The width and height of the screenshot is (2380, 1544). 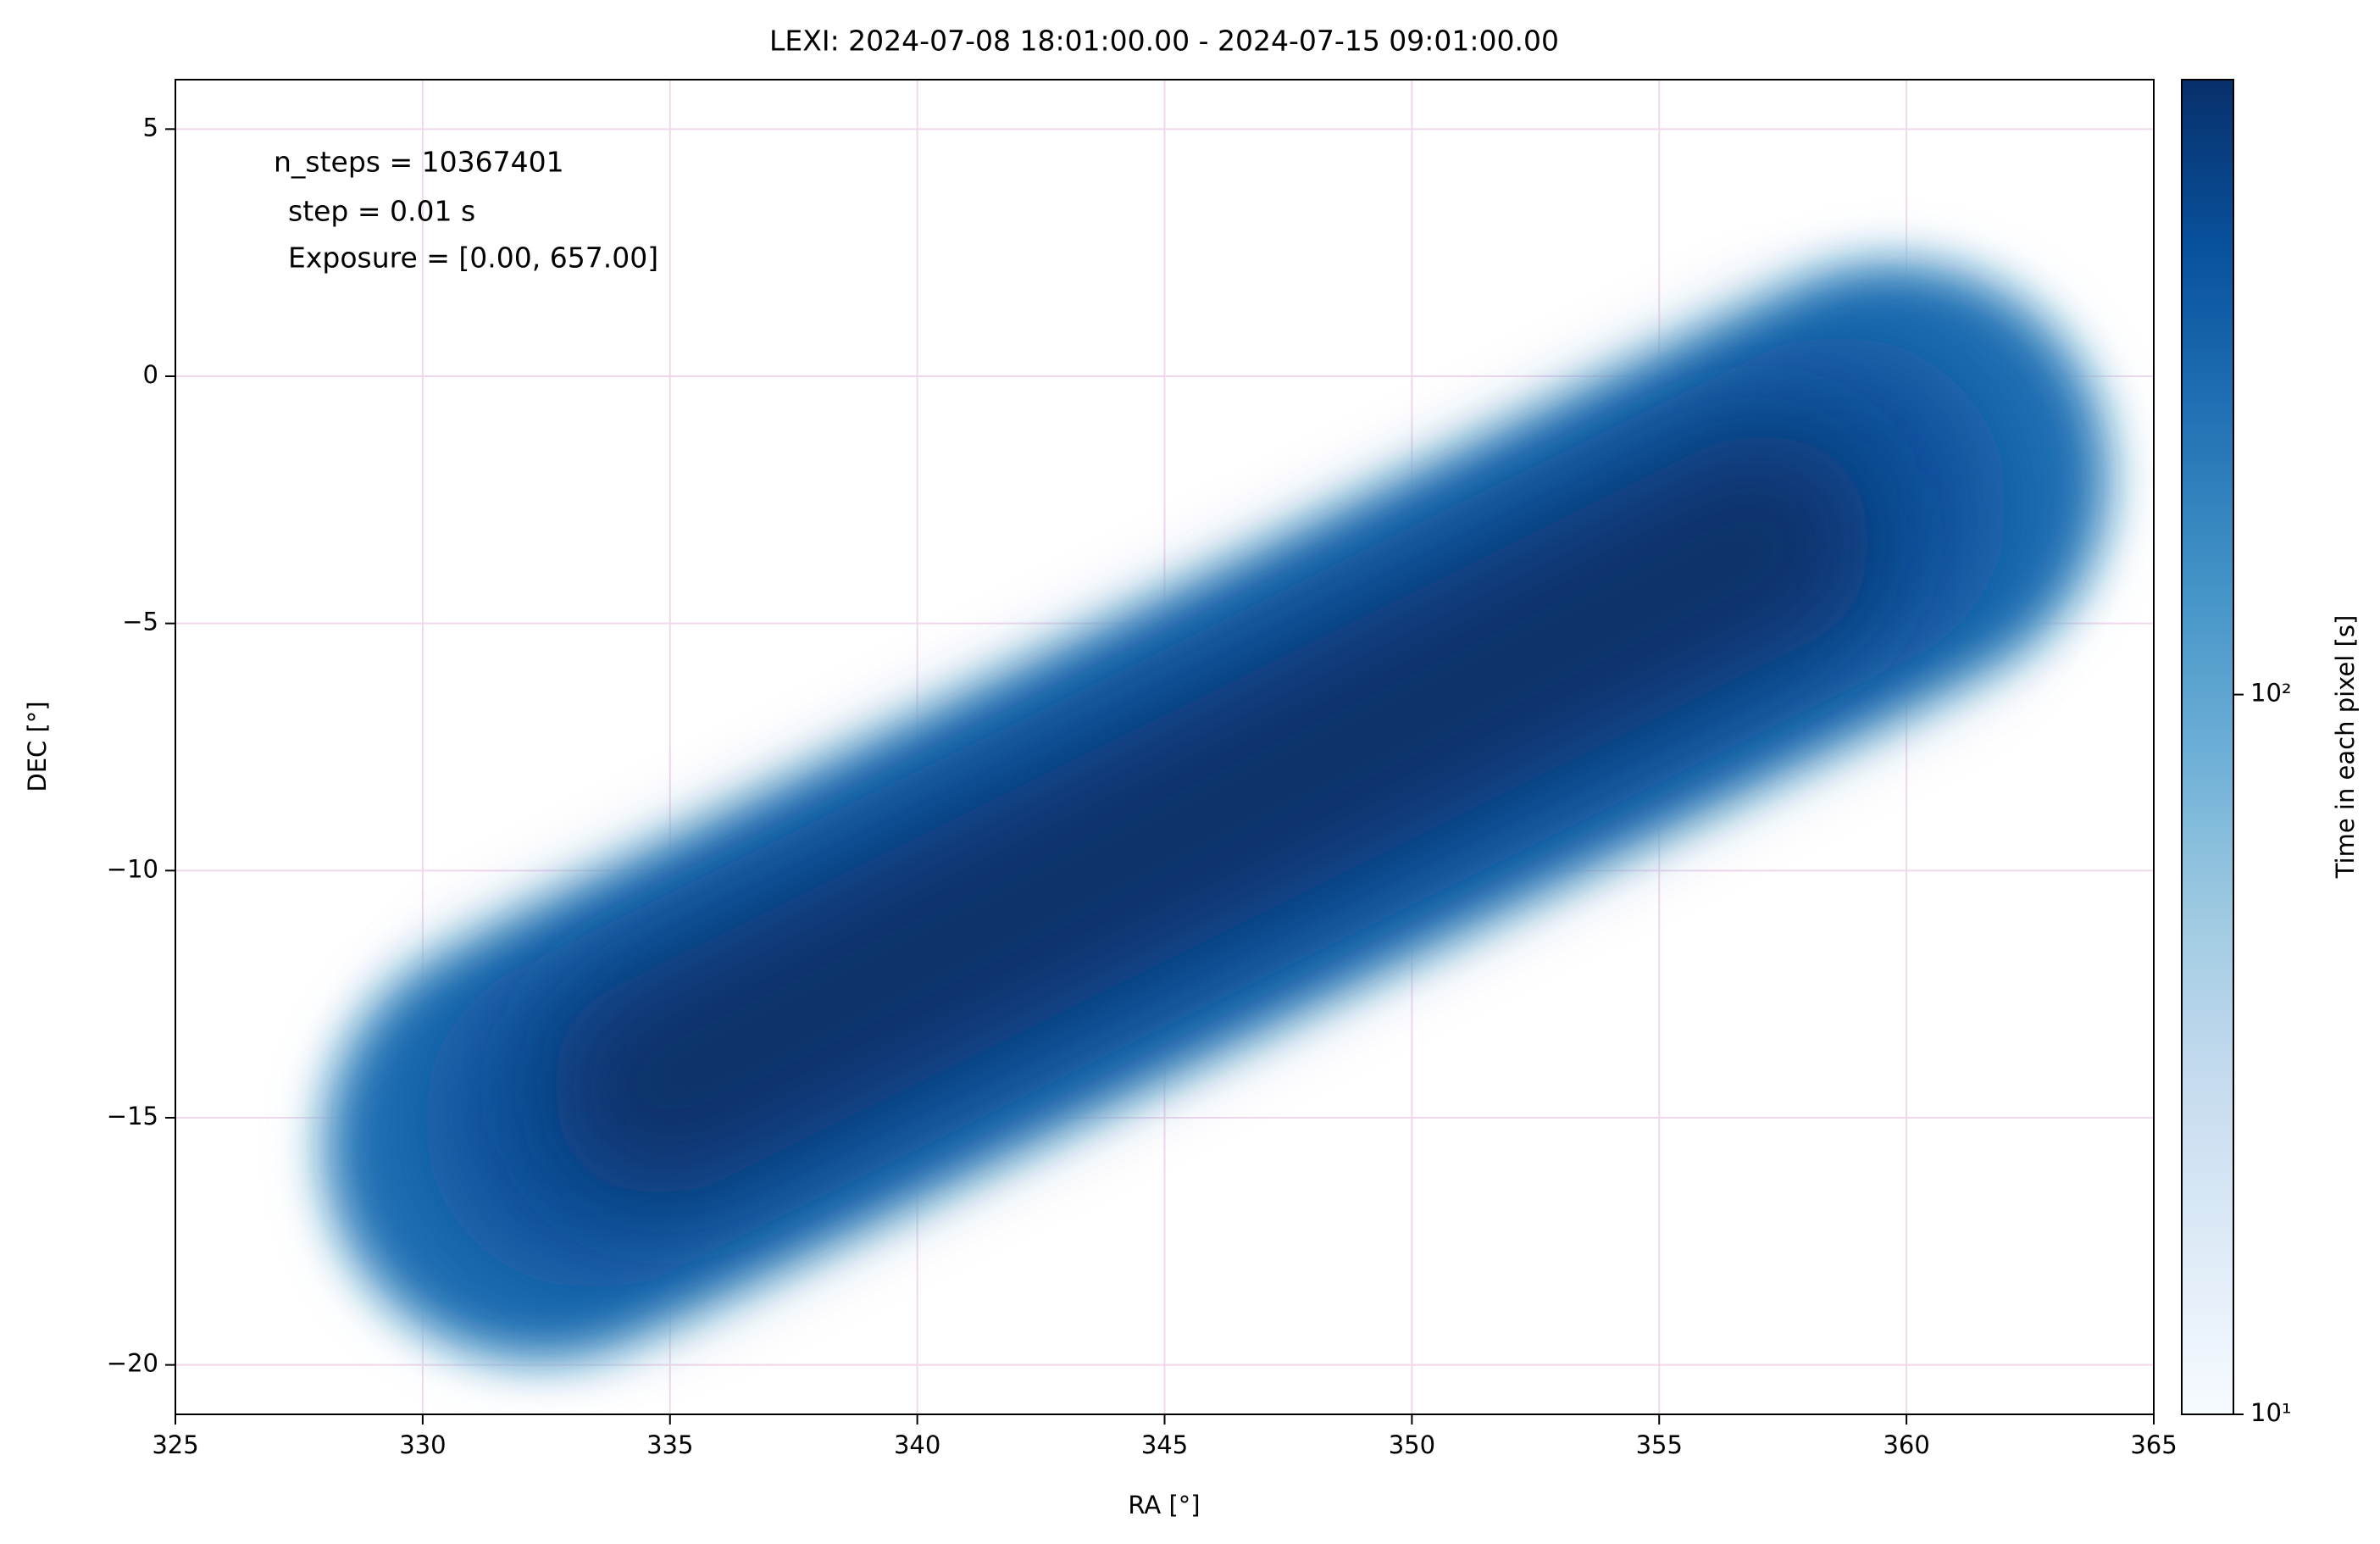 I want to click on x-tick-label: 345, so click(x=1164, y=1444).